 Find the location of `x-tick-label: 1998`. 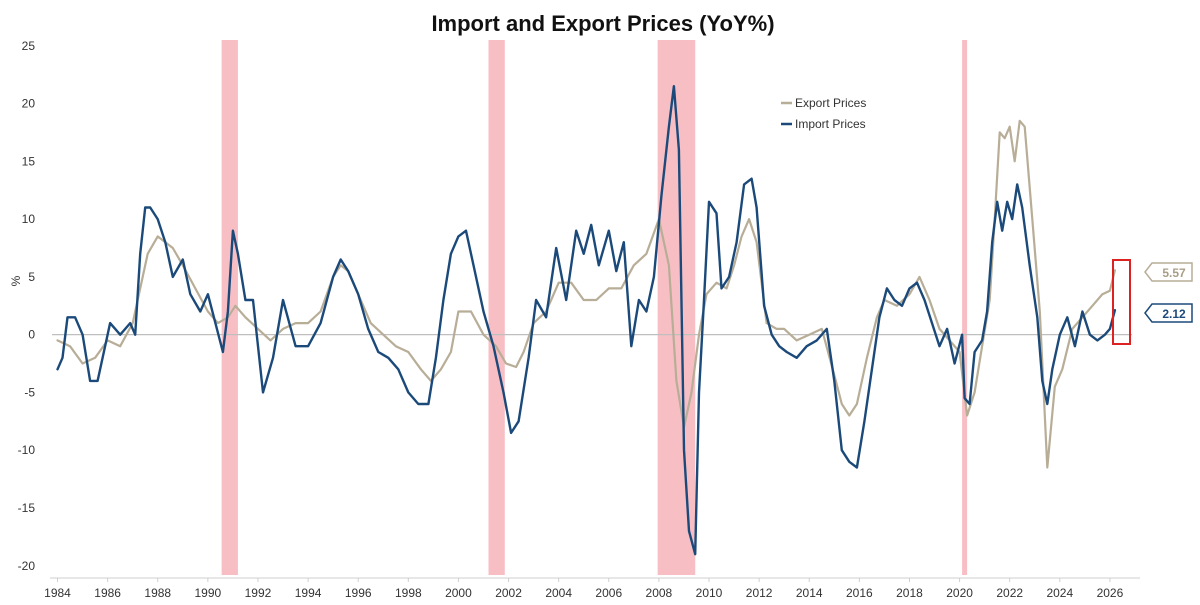

x-tick-label: 1998 is located at coordinates (408, 593).